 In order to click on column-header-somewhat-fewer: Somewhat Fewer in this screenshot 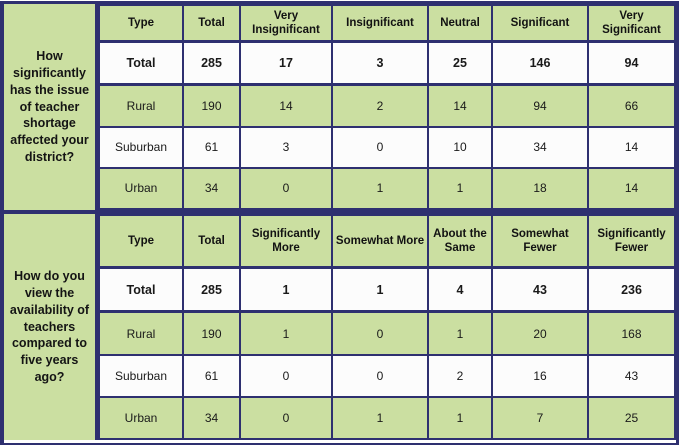, I will do `click(540, 241)`.